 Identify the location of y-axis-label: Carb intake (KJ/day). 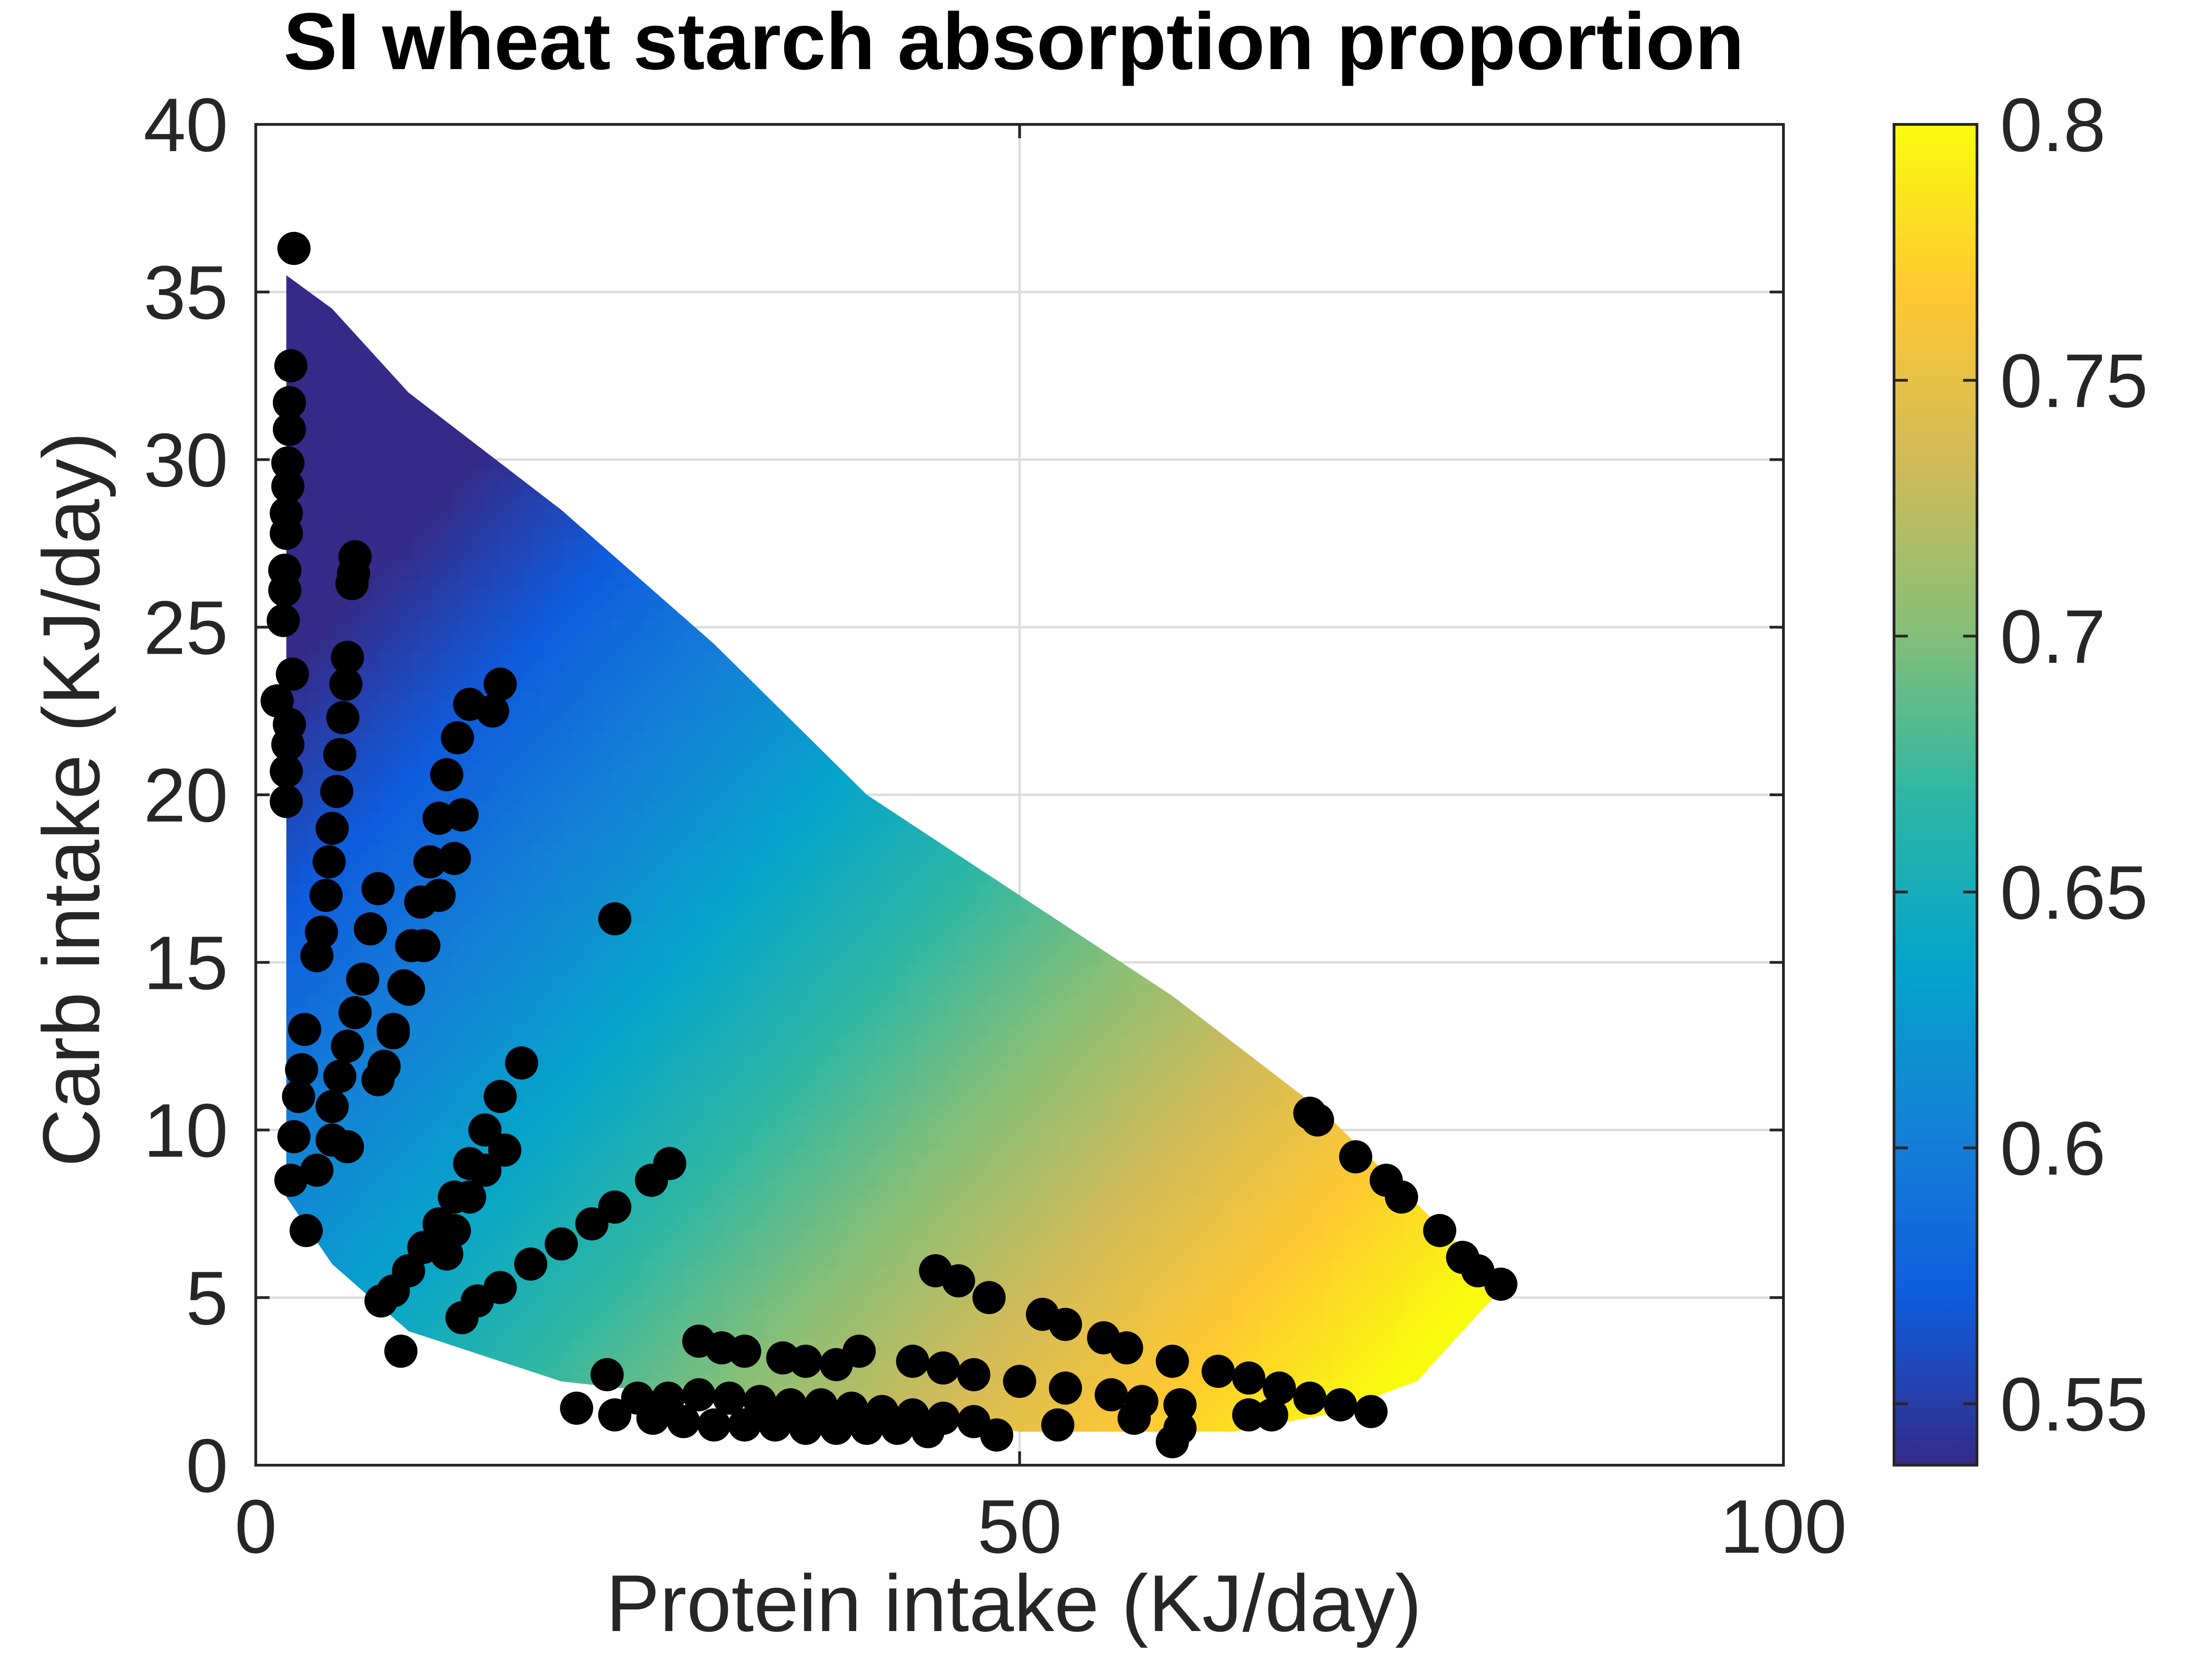
(72, 799).